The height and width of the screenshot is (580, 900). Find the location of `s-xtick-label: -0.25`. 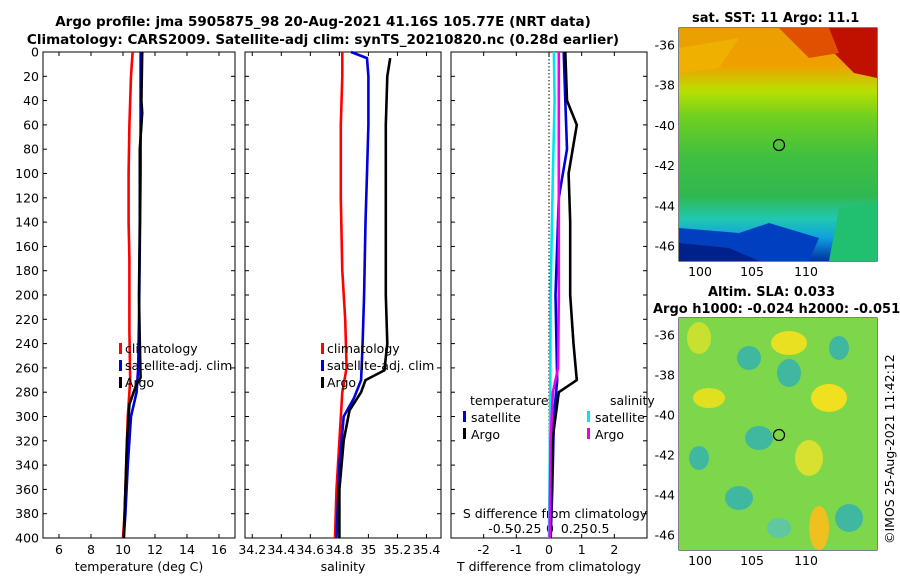

s-xtick-label: -0.25 is located at coordinates (525, 528).